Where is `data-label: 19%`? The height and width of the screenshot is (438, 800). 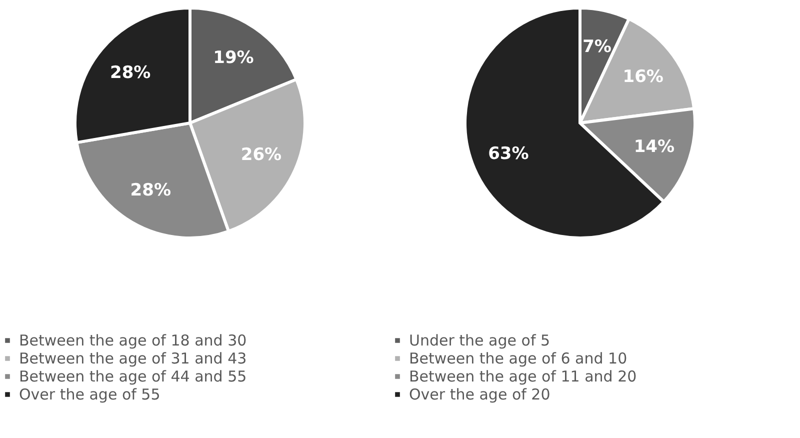
data-label: 19% is located at coordinates (233, 58).